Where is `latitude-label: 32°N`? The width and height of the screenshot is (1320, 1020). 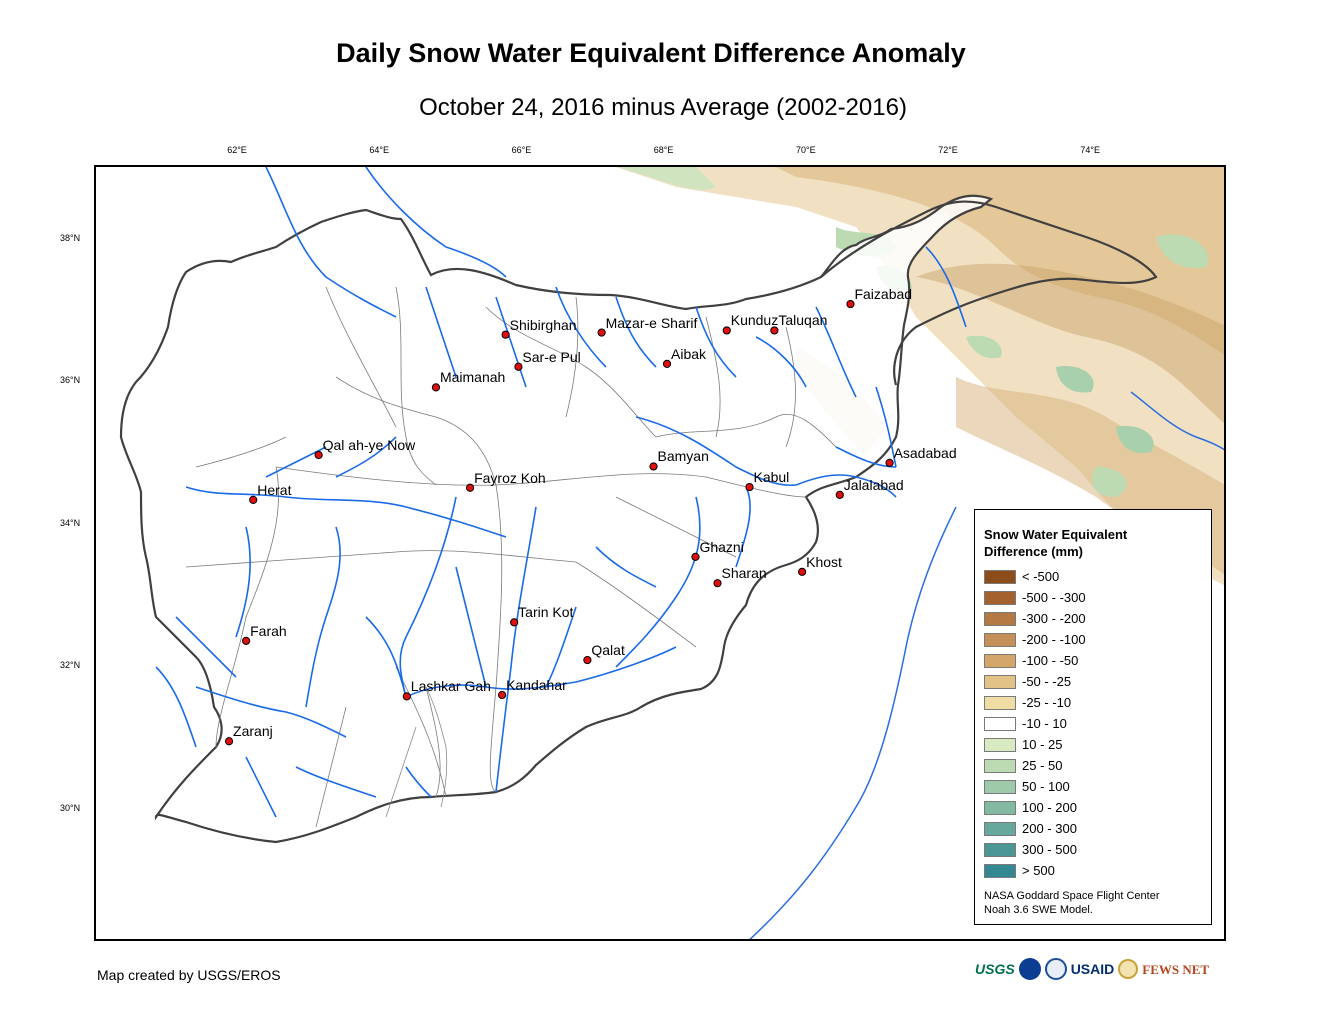
latitude-label: 32°N is located at coordinates (70, 665).